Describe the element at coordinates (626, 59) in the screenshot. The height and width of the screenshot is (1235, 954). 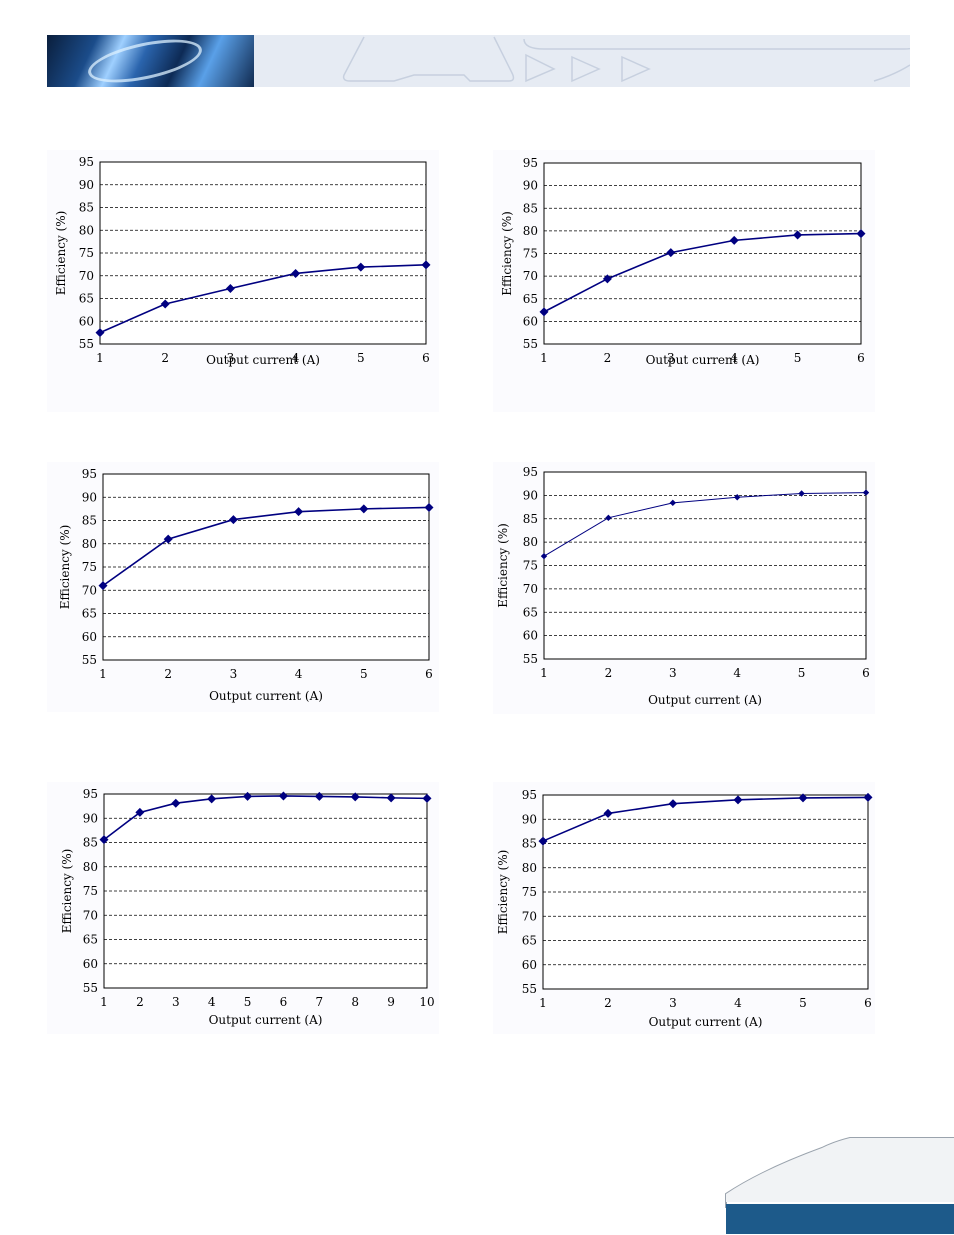
I see `header-decoration` at that location.